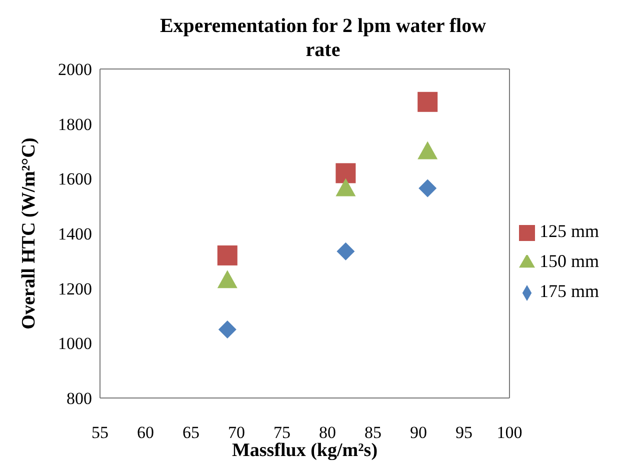 The height and width of the screenshot is (470, 627). Describe the element at coordinates (75, 344) in the screenshot. I see `y-tick-label: 1000` at that location.